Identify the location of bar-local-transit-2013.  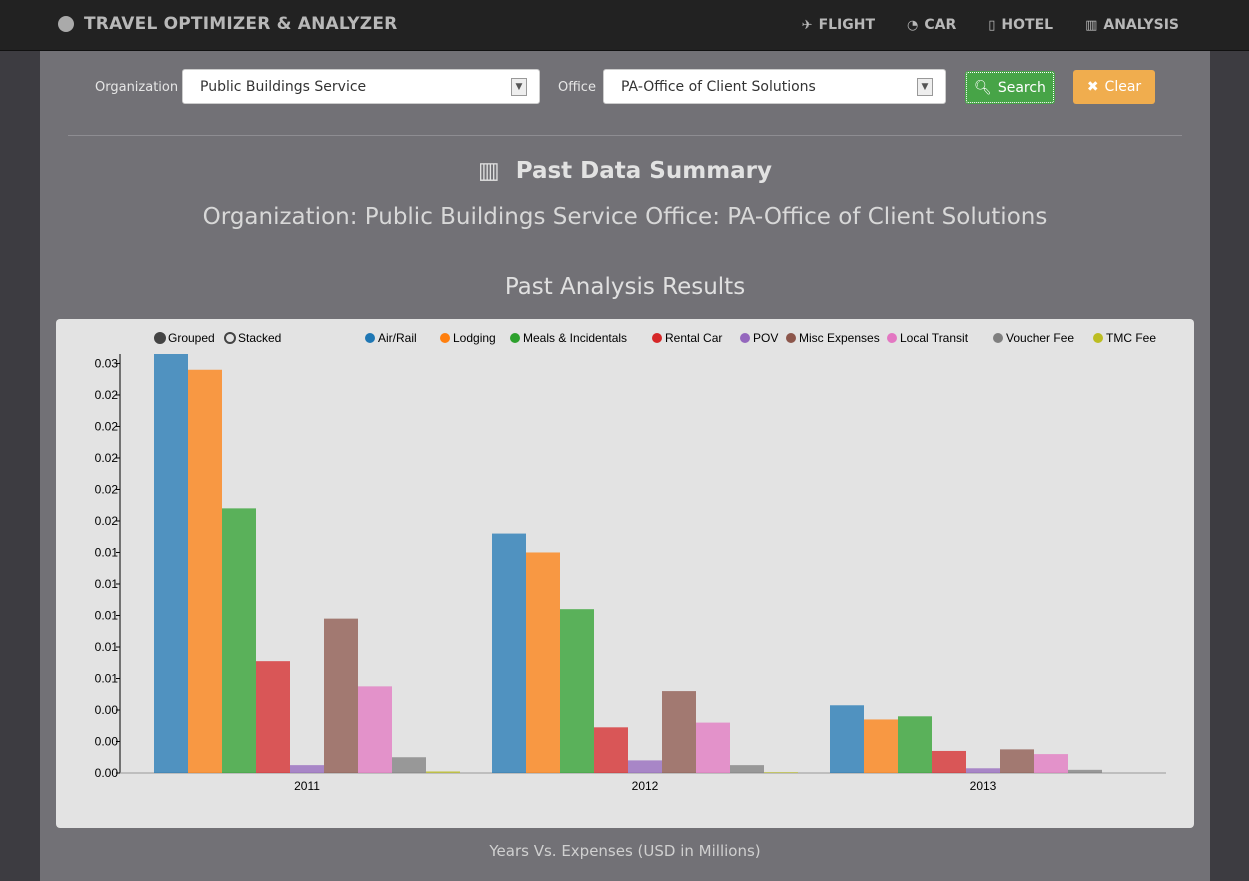
(1051, 763).